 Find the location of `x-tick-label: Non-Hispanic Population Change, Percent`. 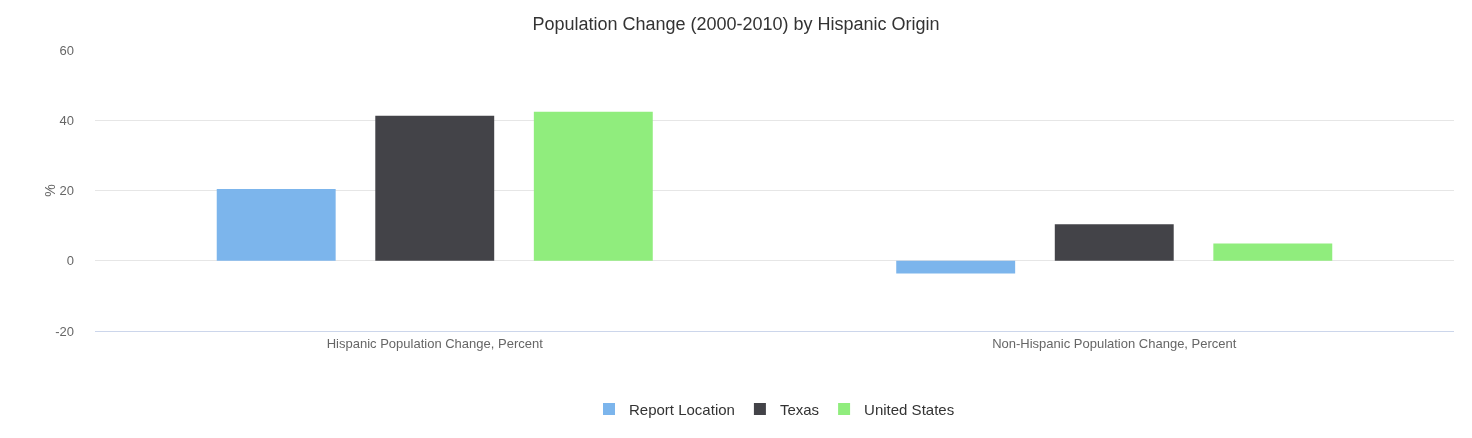

x-tick-label: Non-Hispanic Population Change, Percent is located at coordinates (1114, 343).